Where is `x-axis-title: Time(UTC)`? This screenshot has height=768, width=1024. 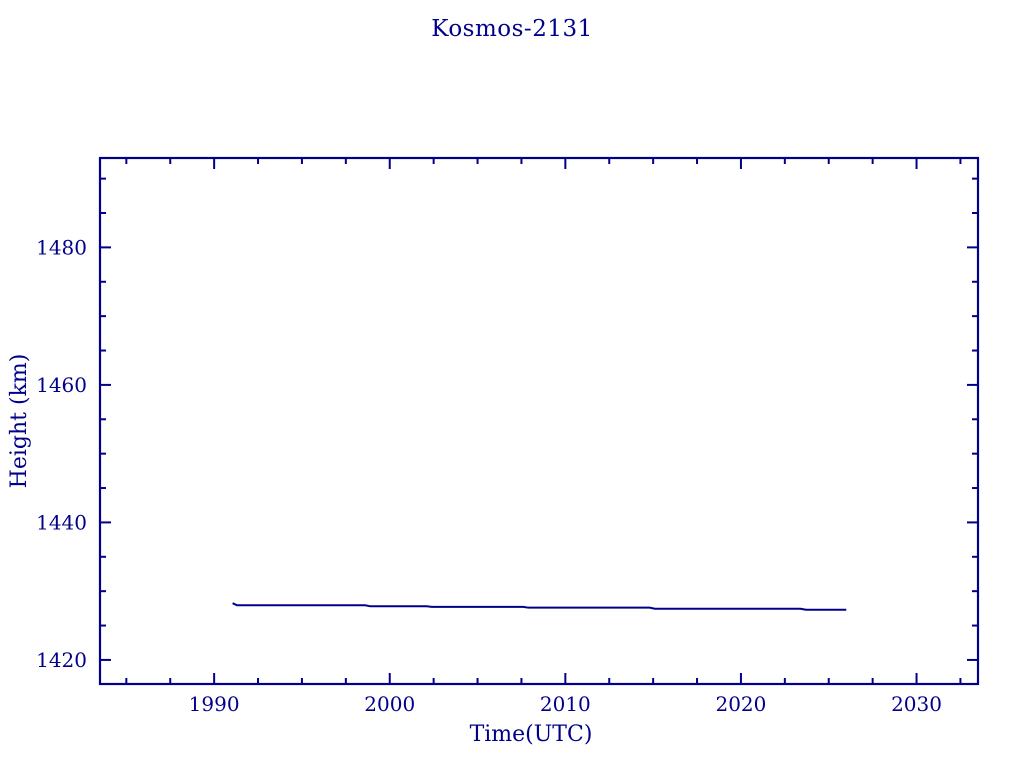 x-axis-title: Time(UTC) is located at coordinates (531, 734).